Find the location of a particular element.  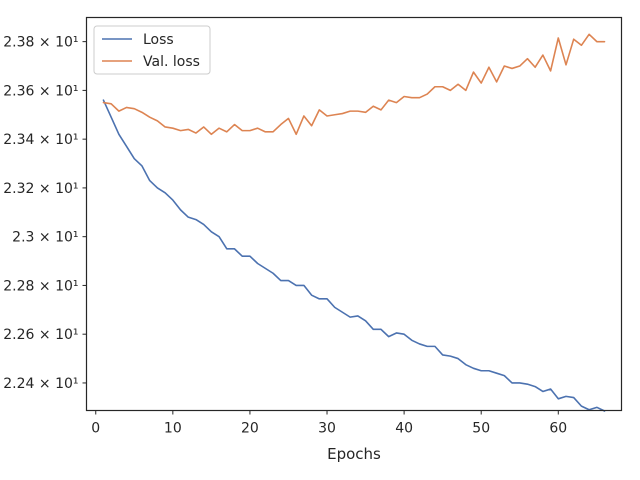

y-tick-label: 2.28 × 10¹ is located at coordinates (40, 286).